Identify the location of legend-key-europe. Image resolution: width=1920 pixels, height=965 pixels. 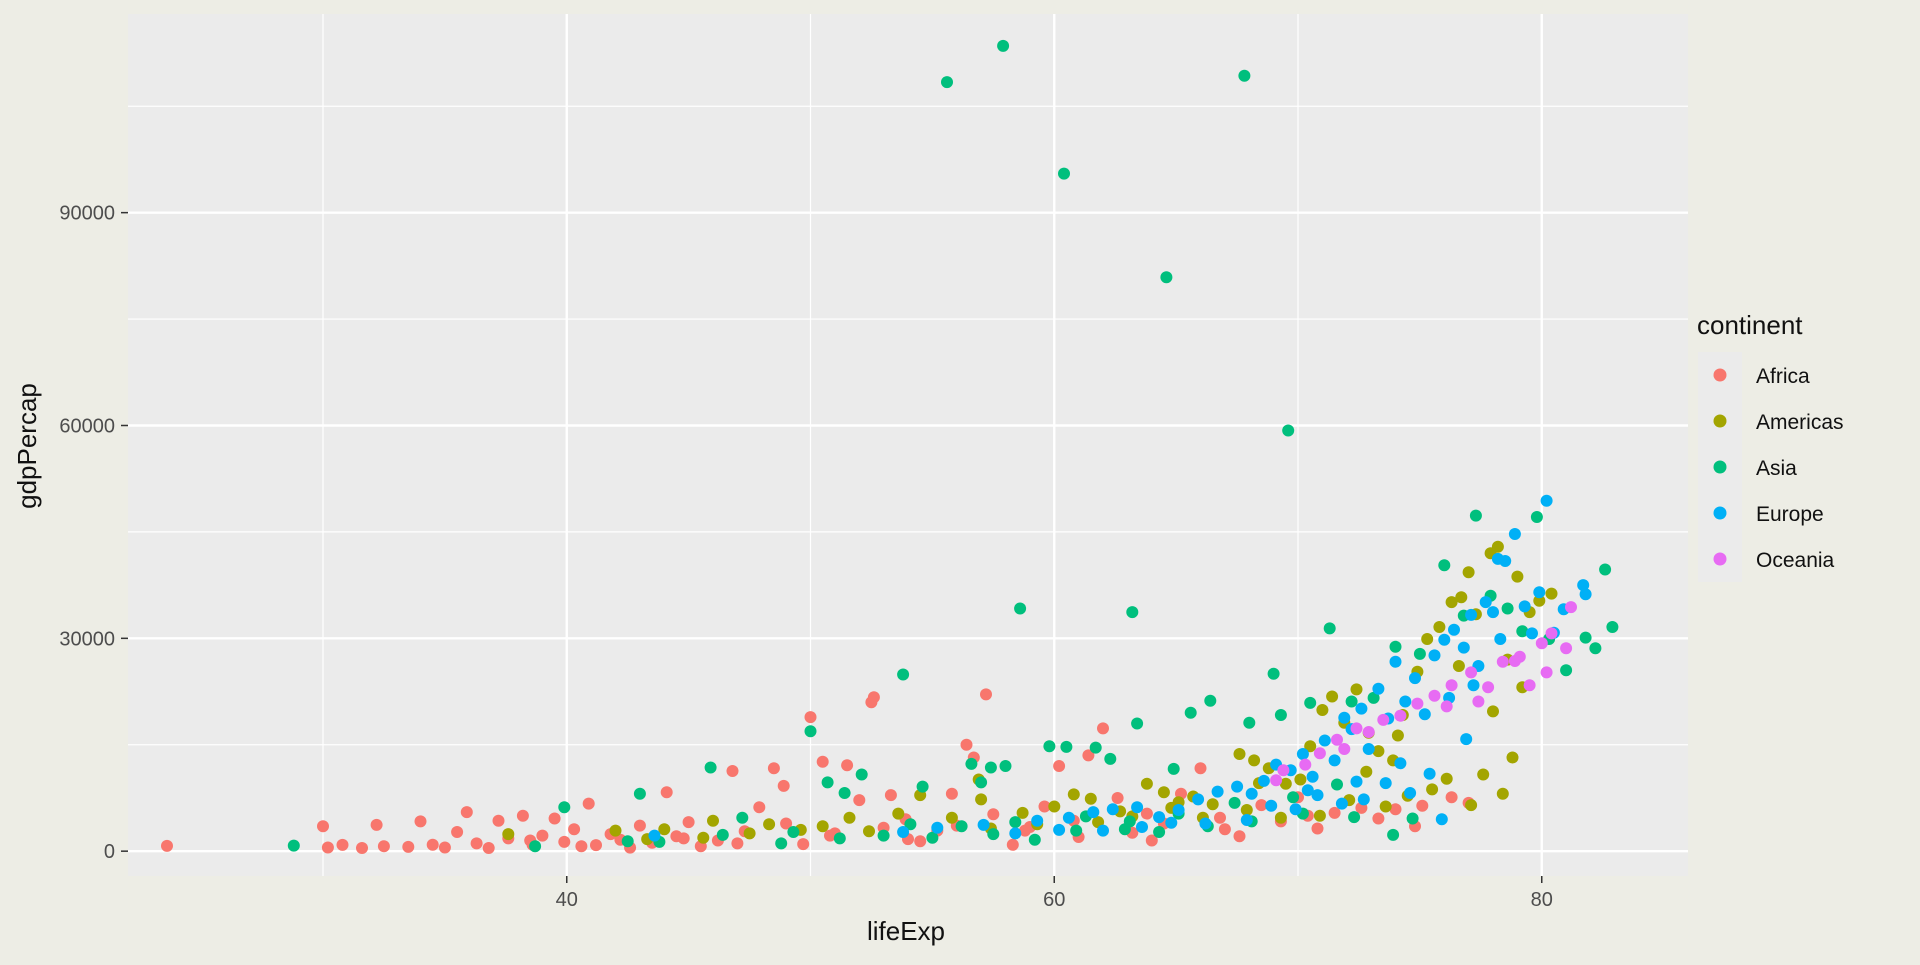
(1720, 513).